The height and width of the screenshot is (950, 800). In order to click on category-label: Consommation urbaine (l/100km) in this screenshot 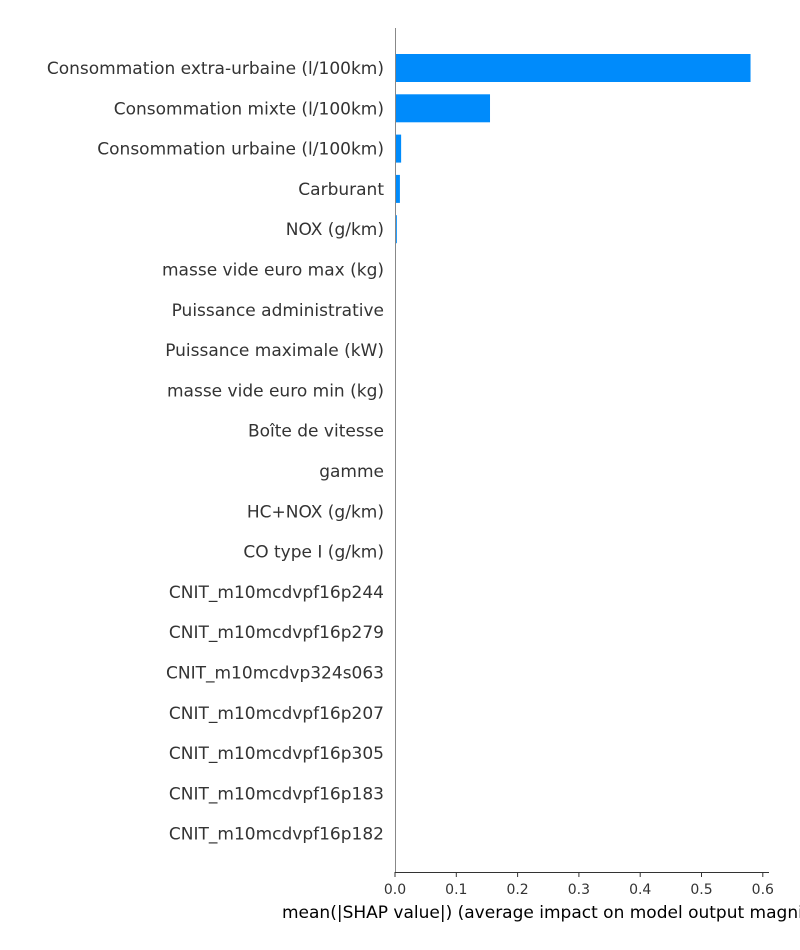, I will do `click(240, 150)`.